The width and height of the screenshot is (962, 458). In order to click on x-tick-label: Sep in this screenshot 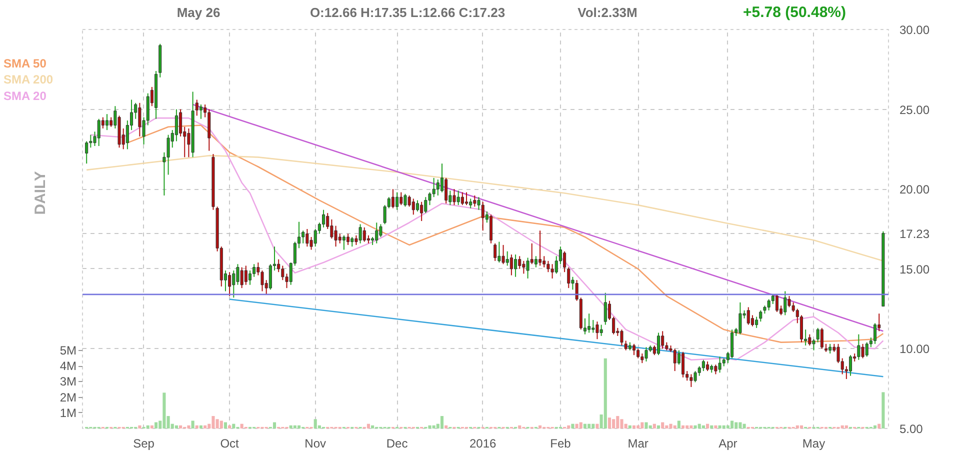, I will do `click(144, 443)`.